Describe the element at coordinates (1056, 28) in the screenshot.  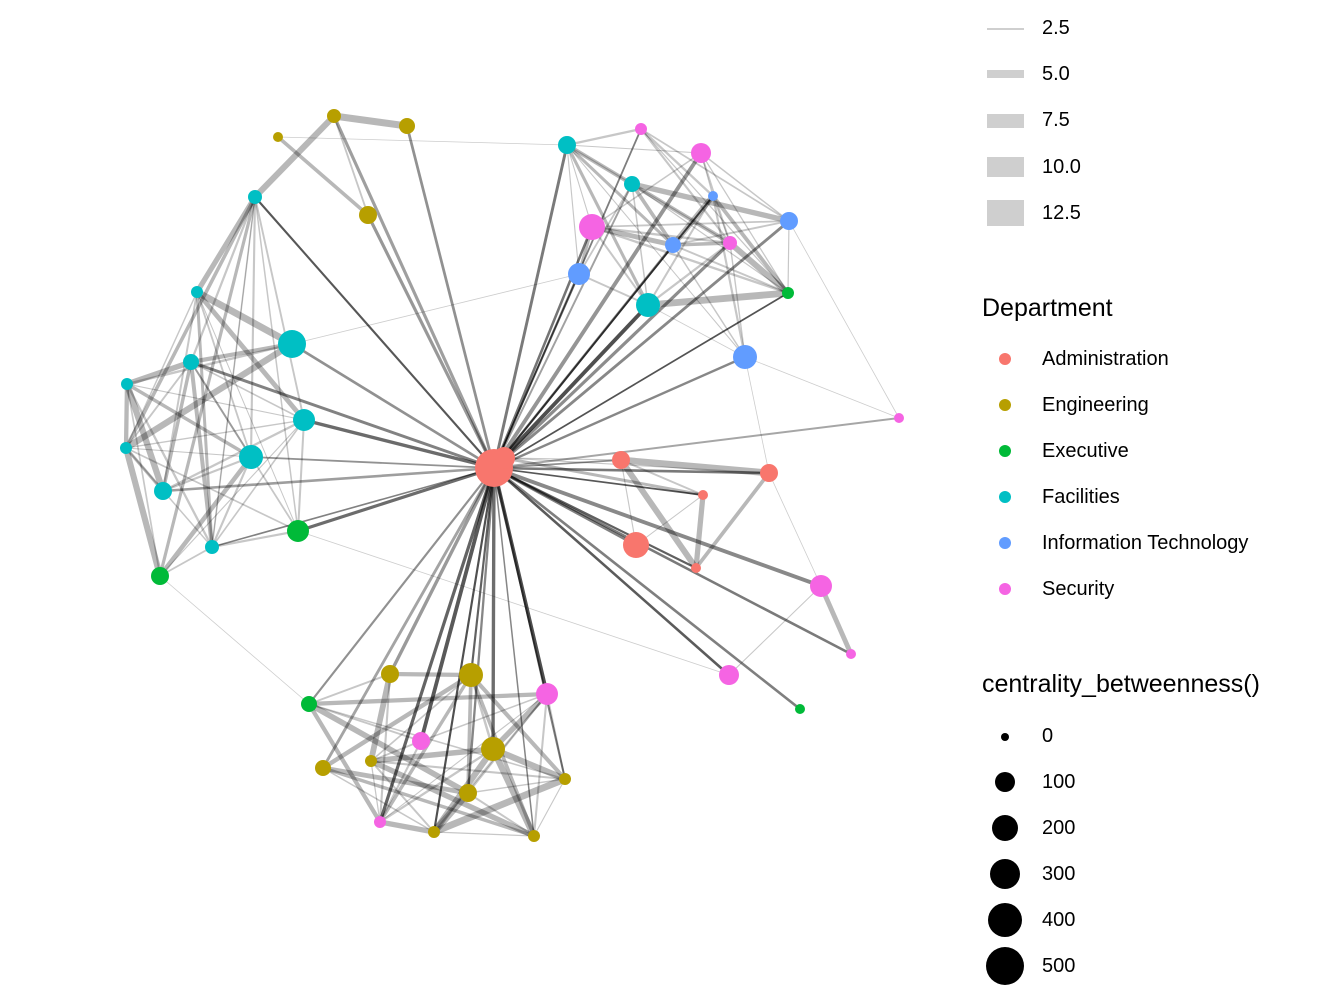
I see `edge-width-label-1: 2.5` at that location.